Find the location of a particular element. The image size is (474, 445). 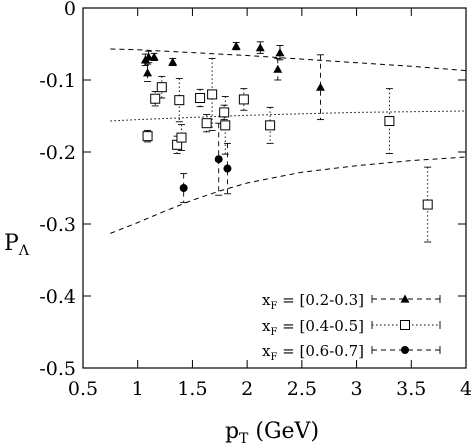

x-tick-label: 0.5 is located at coordinates (83, 389).